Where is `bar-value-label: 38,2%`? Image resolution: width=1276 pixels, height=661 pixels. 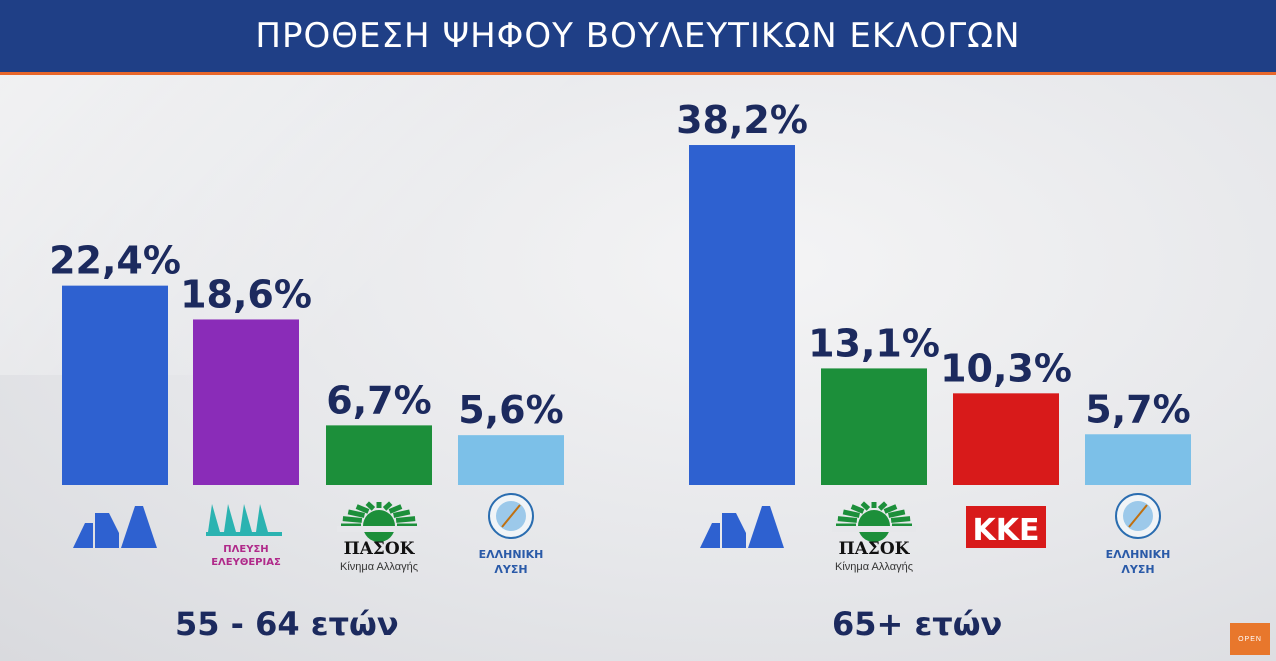 bar-value-label: 38,2% is located at coordinates (742, 120).